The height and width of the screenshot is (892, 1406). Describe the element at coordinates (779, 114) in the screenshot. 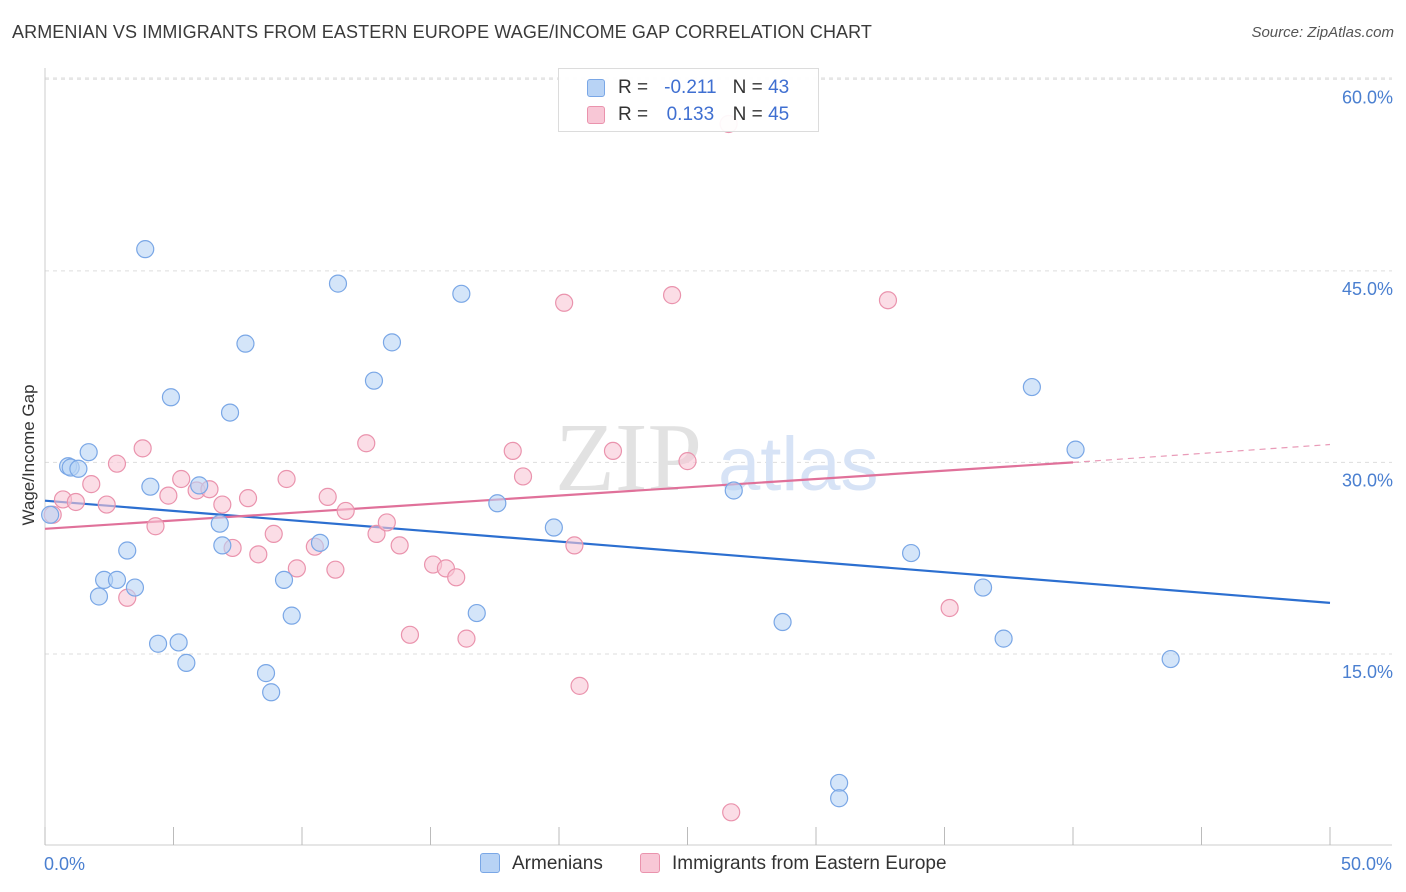

I see `legend-n-value: 45` at that location.